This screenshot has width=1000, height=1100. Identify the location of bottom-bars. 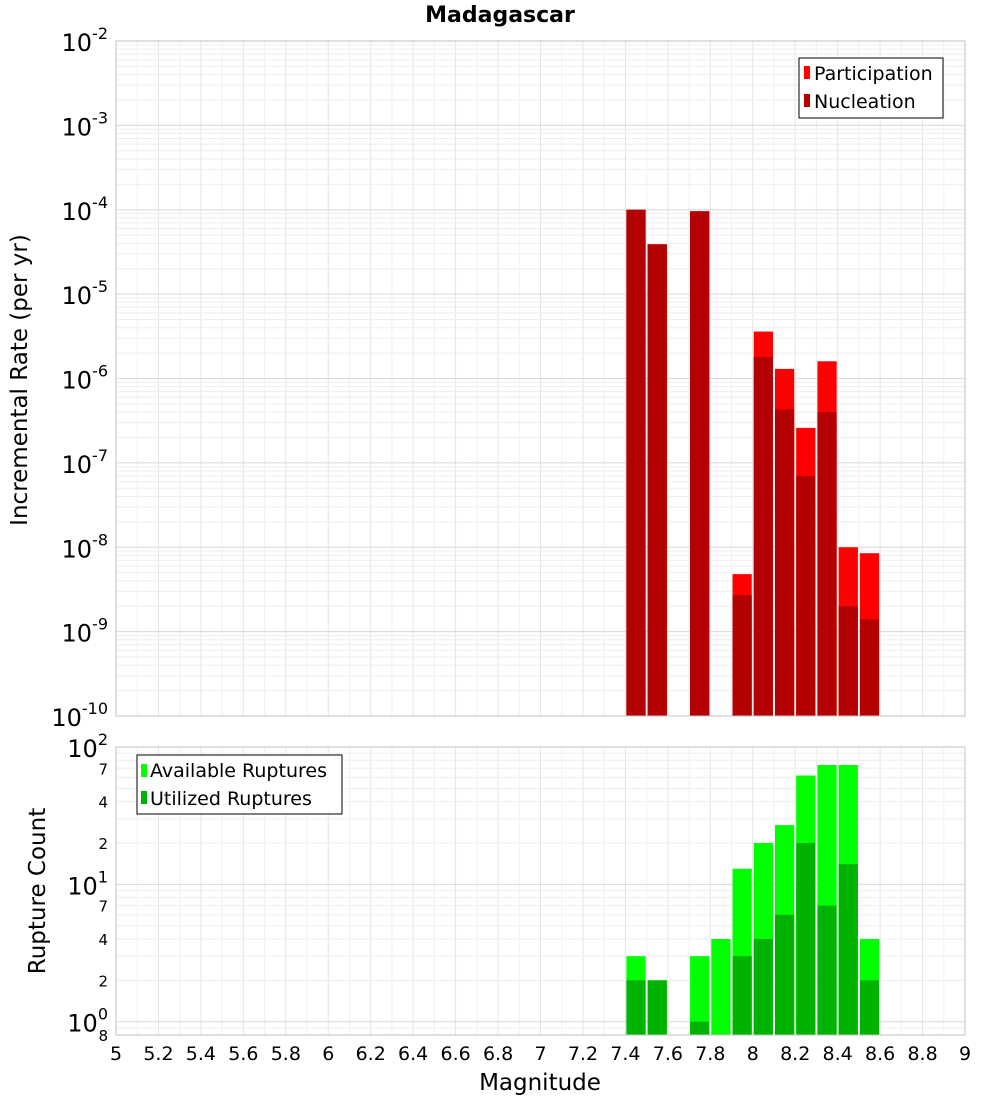
(753, 899).